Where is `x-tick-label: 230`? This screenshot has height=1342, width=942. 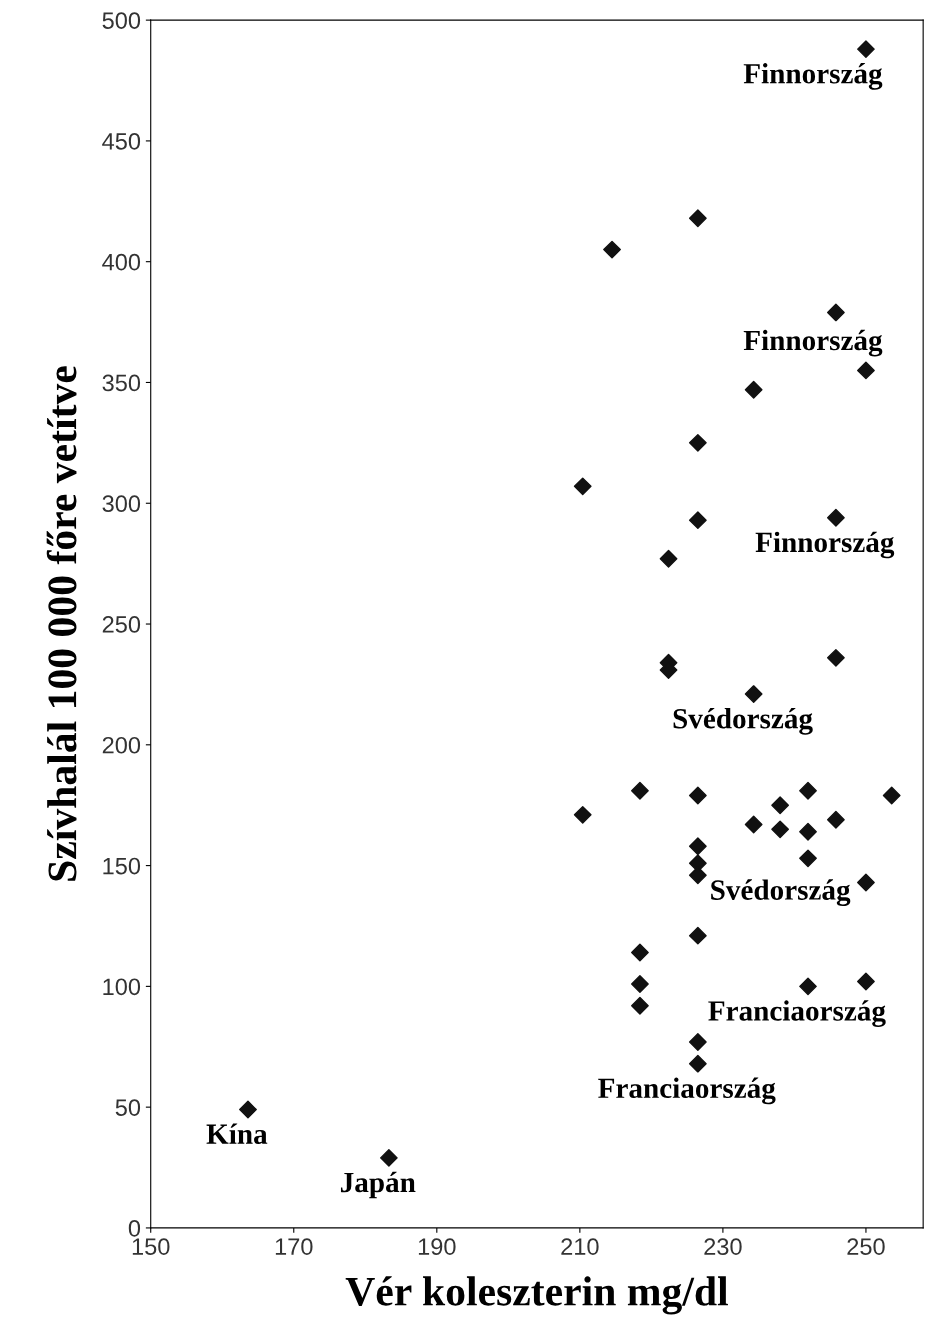 x-tick-label: 230 is located at coordinates (723, 1246).